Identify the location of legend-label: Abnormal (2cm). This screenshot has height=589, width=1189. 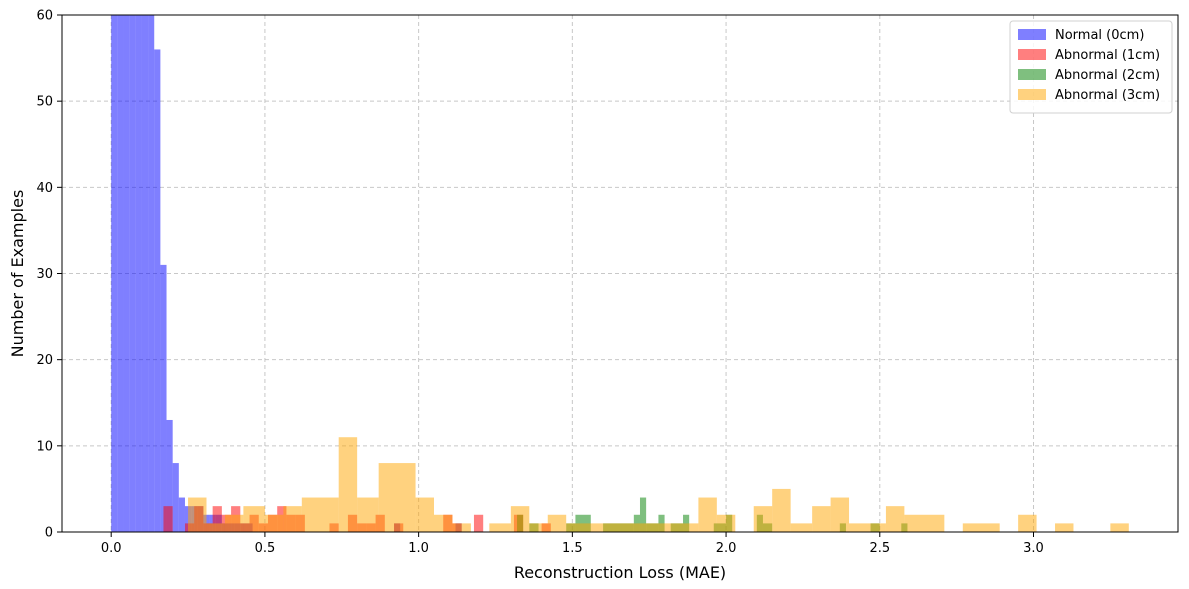
(1107, 75).